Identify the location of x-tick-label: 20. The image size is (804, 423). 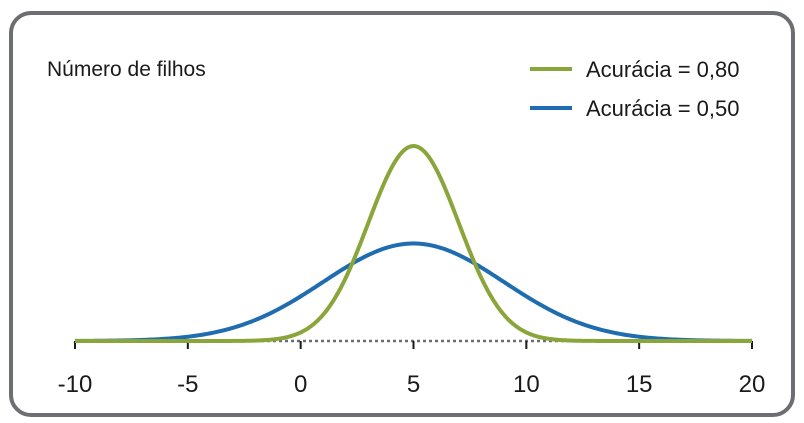
(752, 384).